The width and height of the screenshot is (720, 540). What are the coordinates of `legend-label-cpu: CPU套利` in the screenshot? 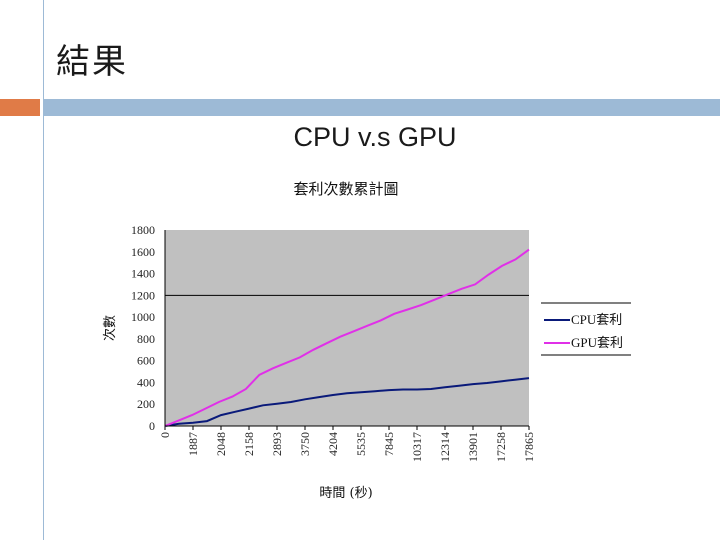 It's located at (596, 319).